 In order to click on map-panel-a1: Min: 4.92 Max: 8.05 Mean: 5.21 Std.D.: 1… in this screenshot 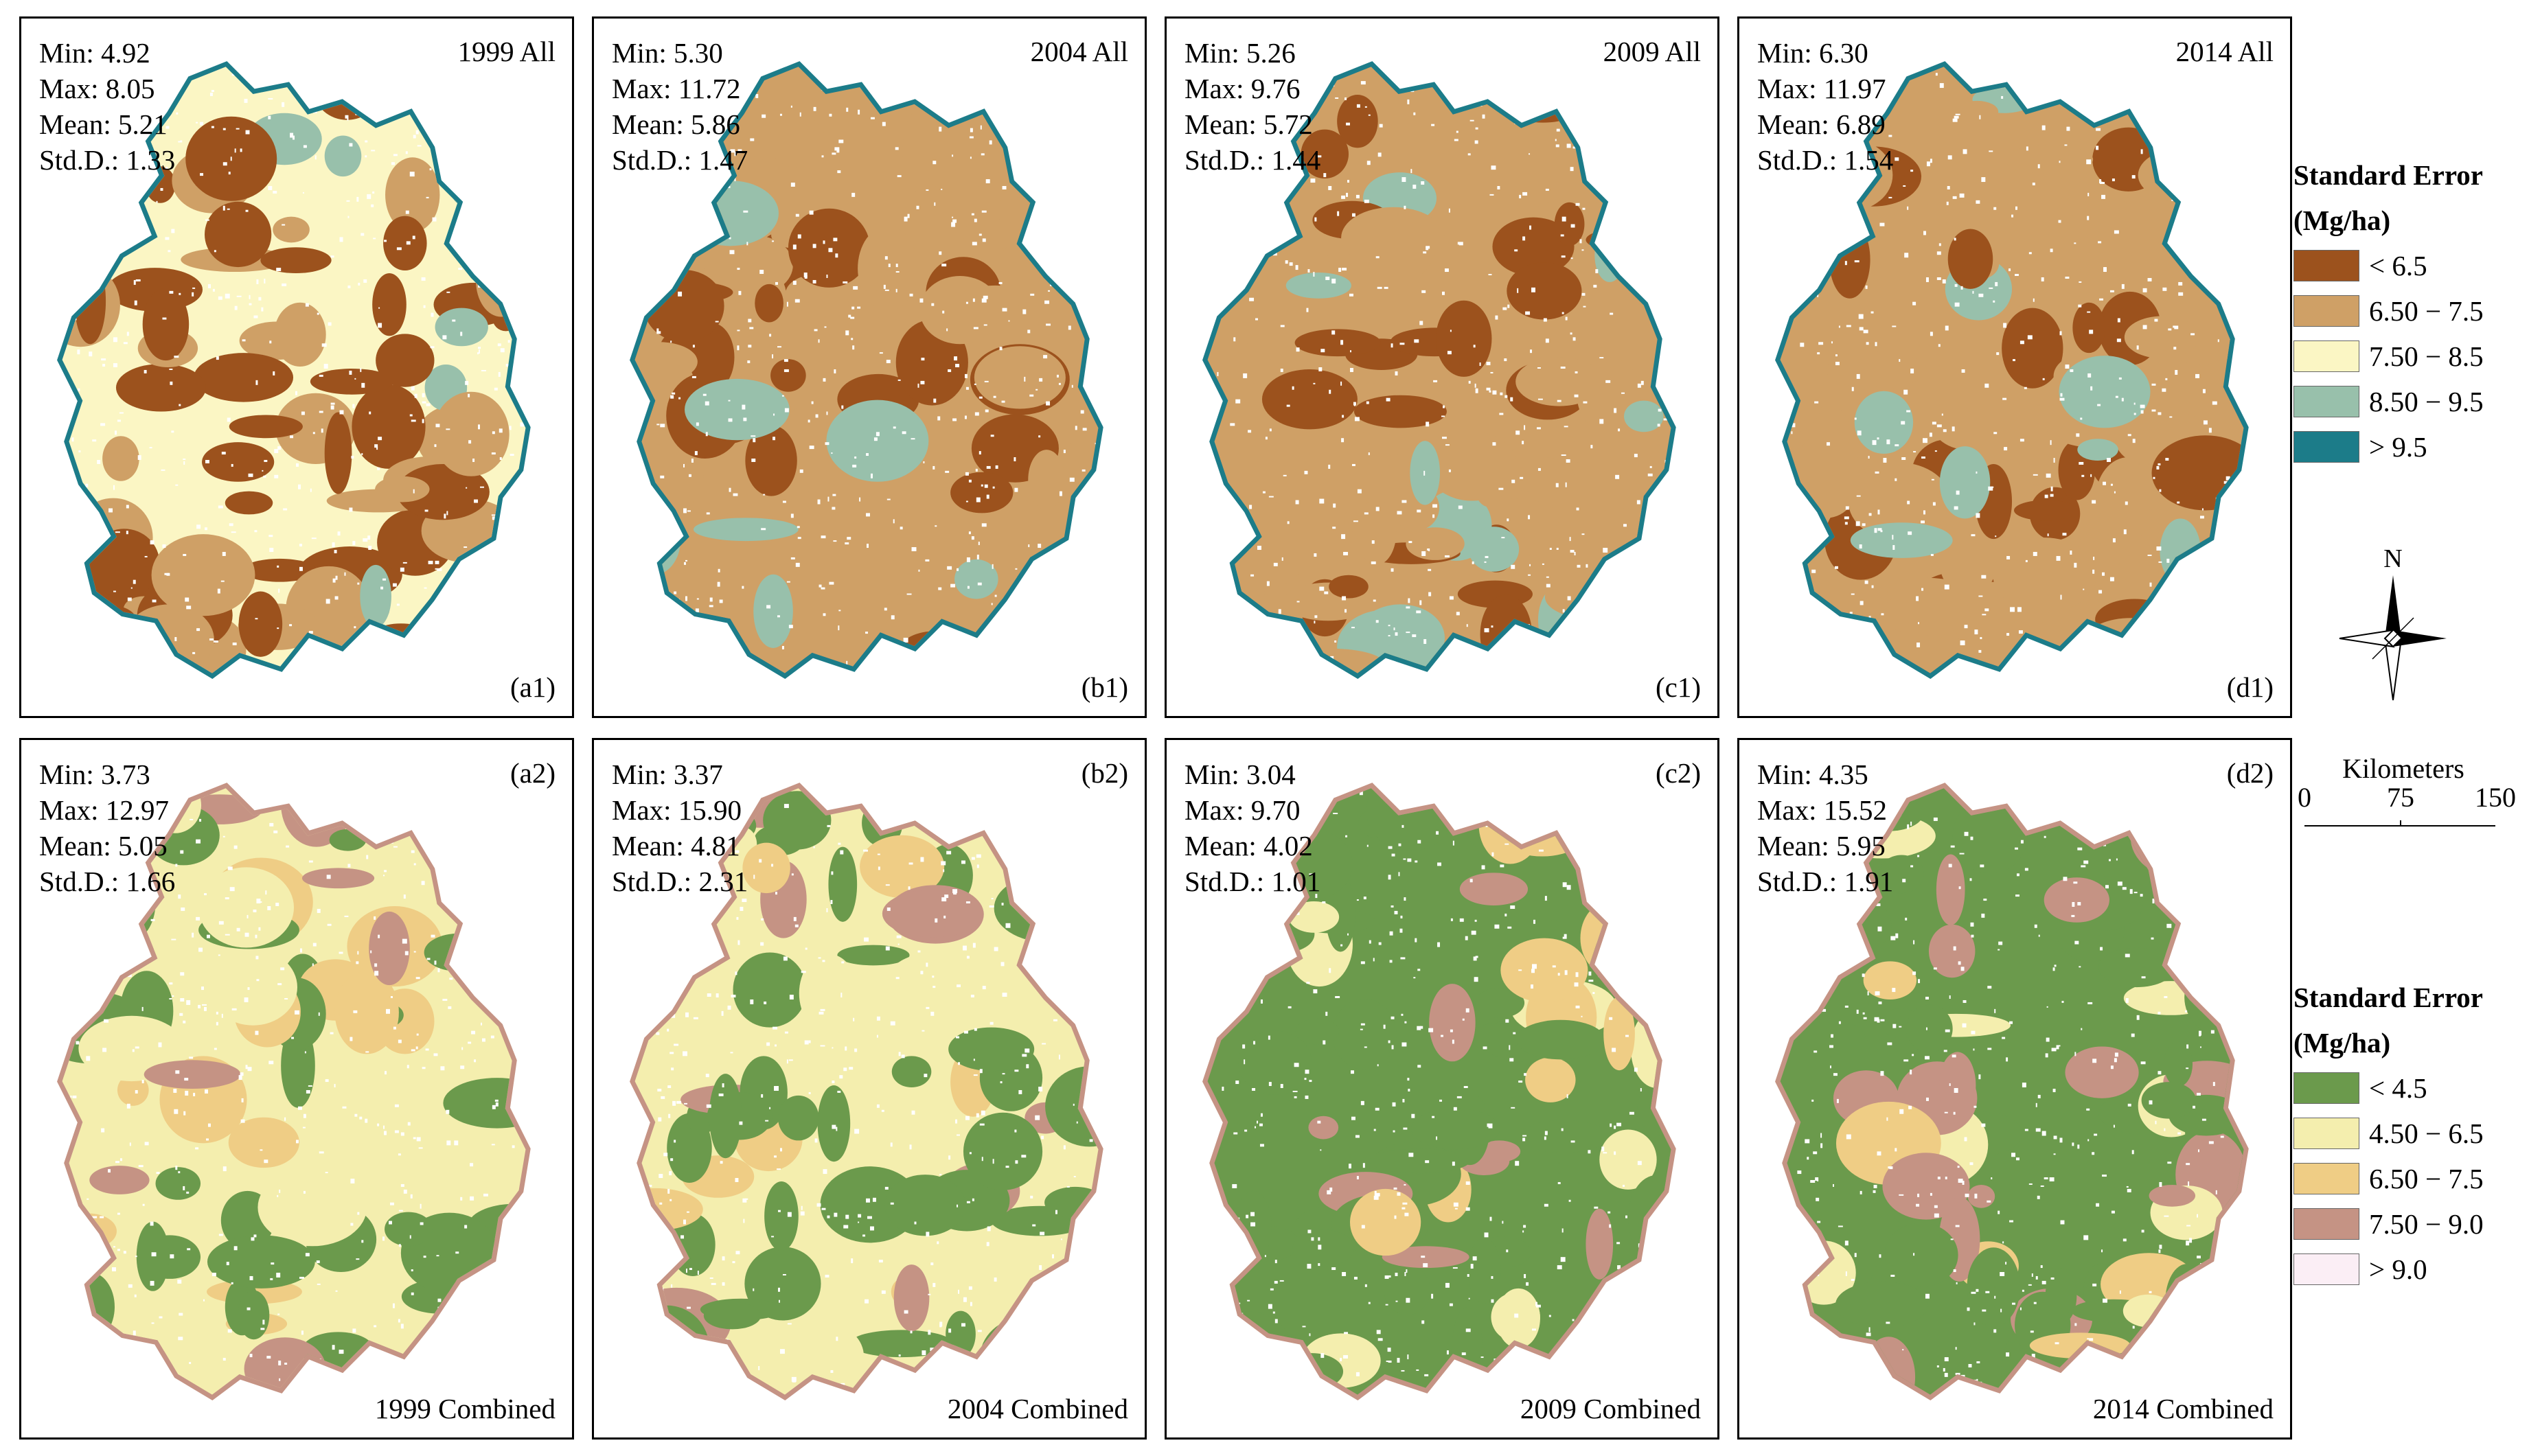, I will do `click(296, 367)`.